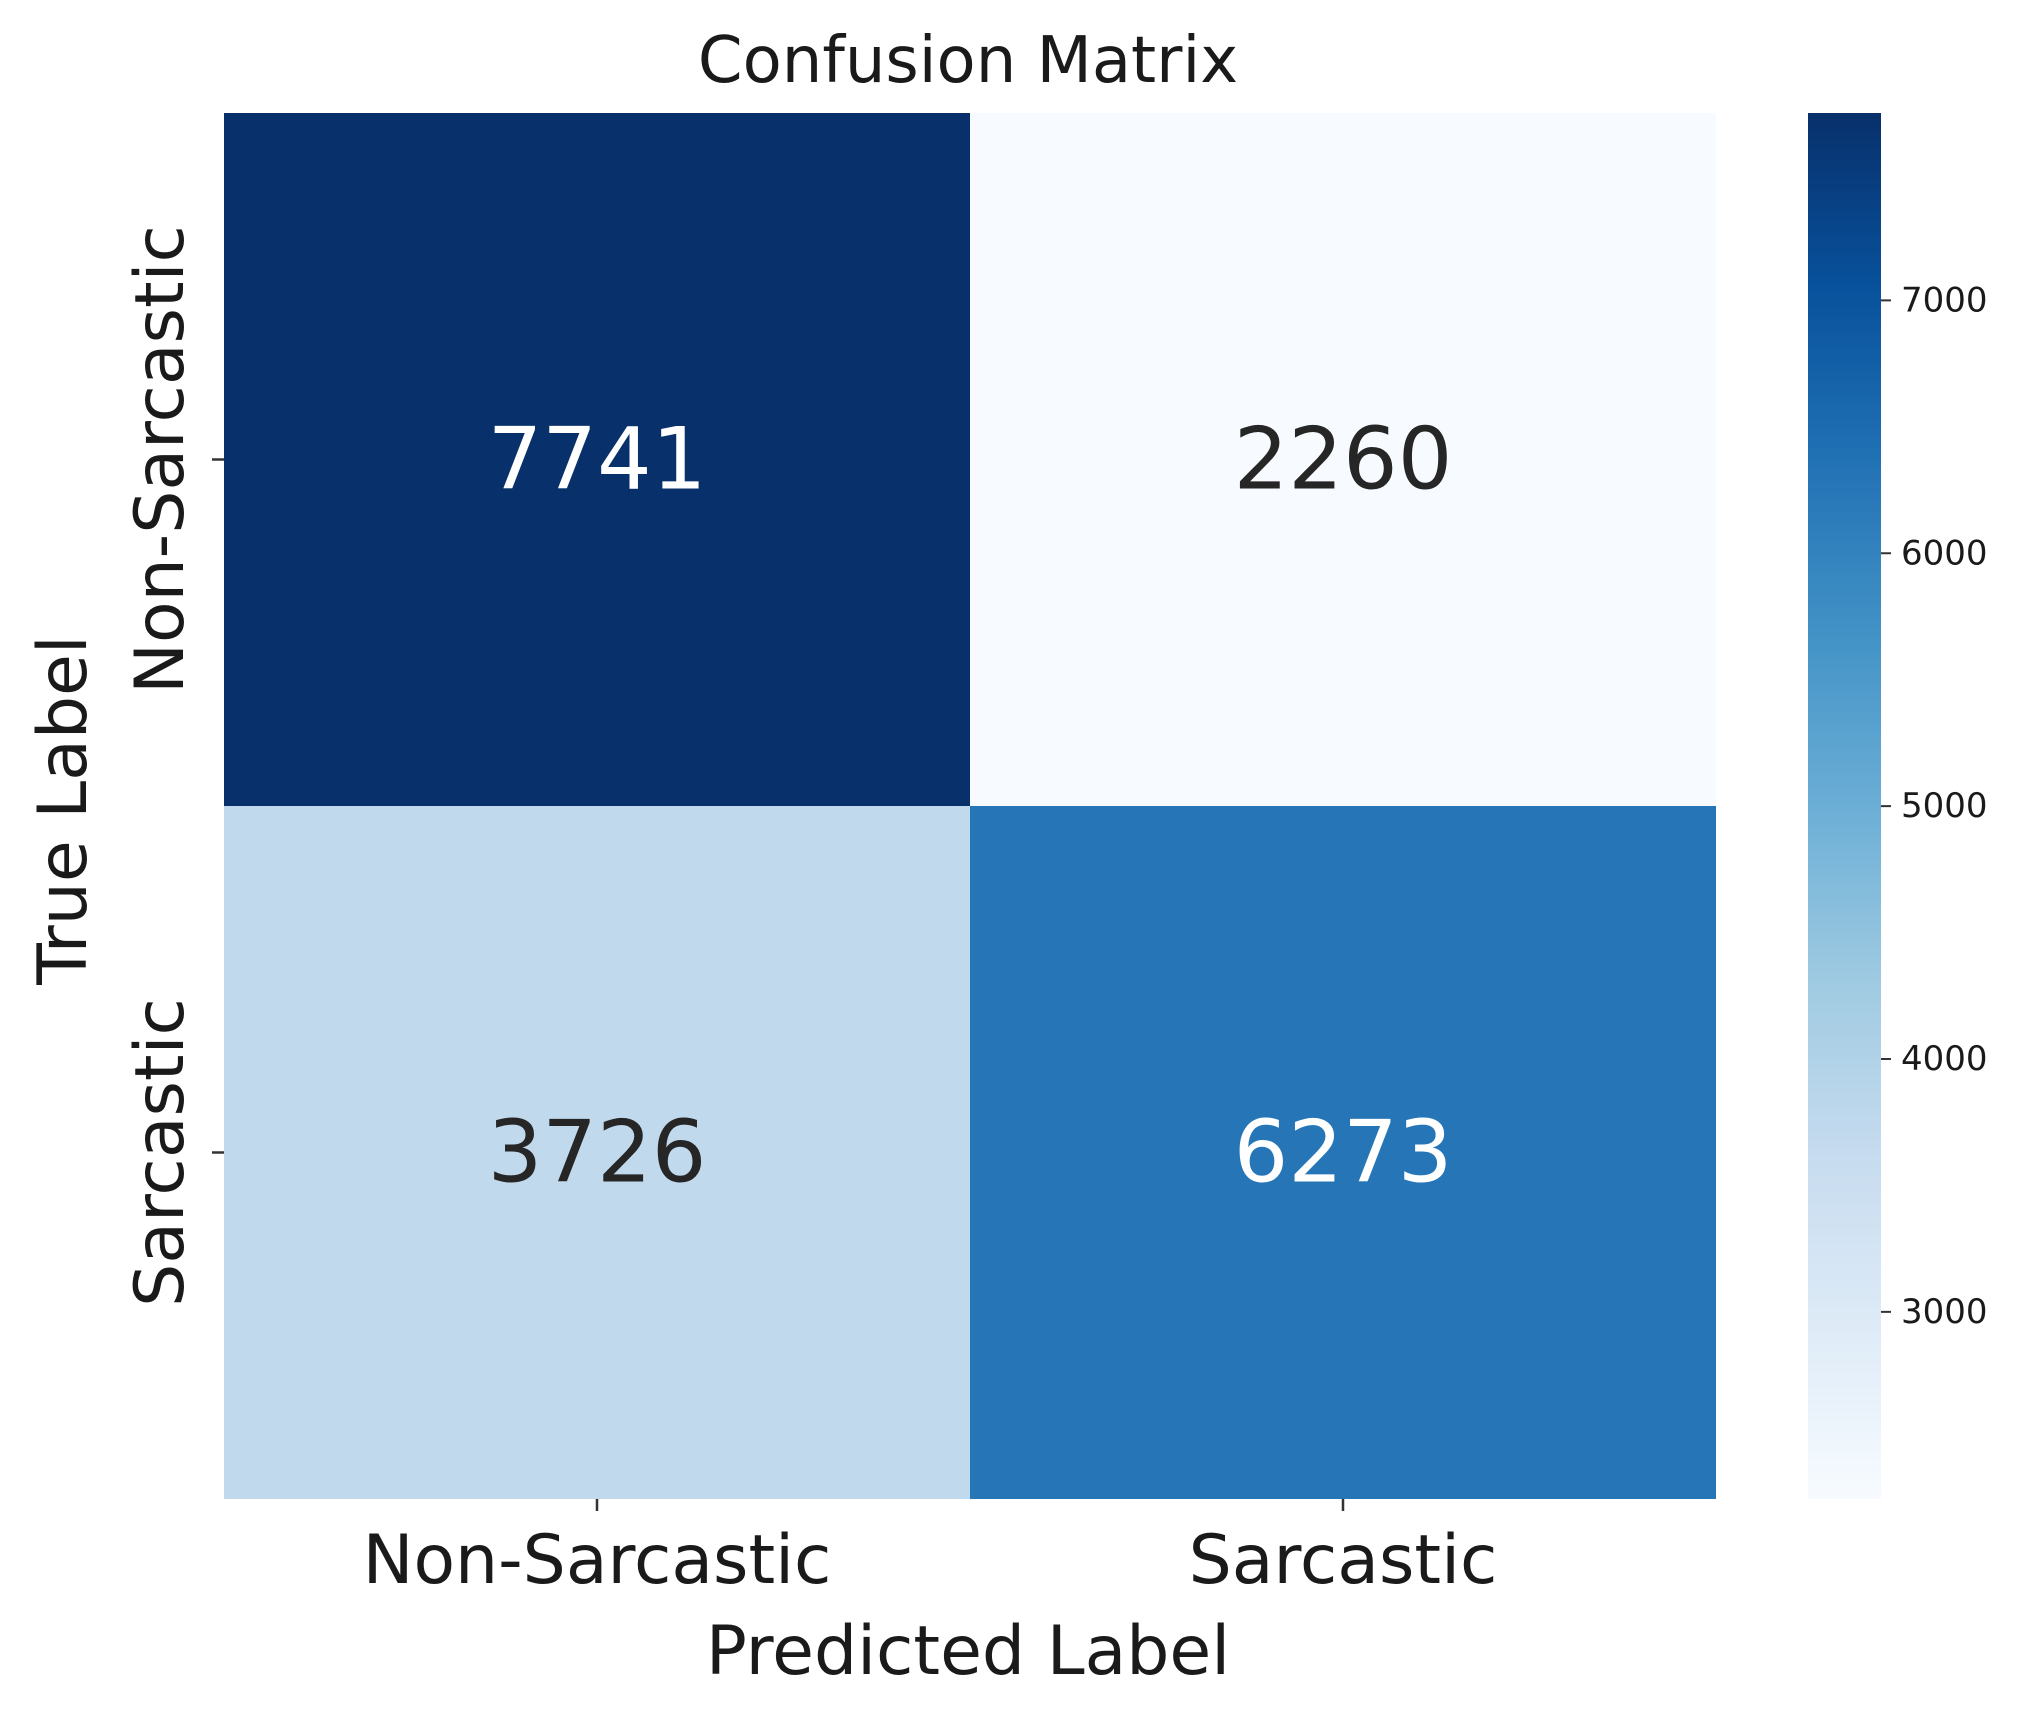 The height and width of the screenshot is (1724, 2037). Describe the element at coordinates (968, 1651) in the screenshot. I see `x-axis-label: Predicted Label` at that location.